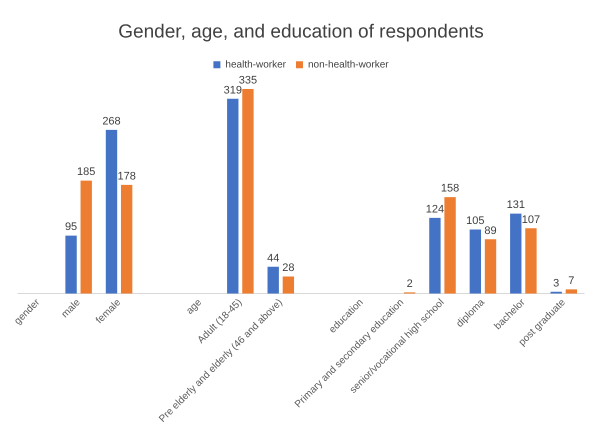  I want to click on data-label: 28, so click(288, 268).